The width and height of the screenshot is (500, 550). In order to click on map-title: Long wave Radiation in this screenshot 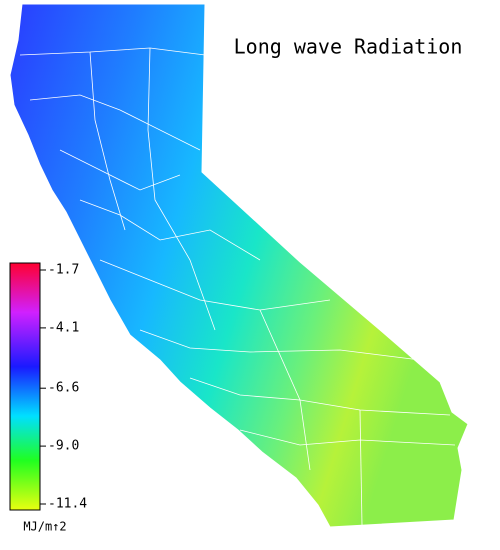, I will do `click(348, 47)`.